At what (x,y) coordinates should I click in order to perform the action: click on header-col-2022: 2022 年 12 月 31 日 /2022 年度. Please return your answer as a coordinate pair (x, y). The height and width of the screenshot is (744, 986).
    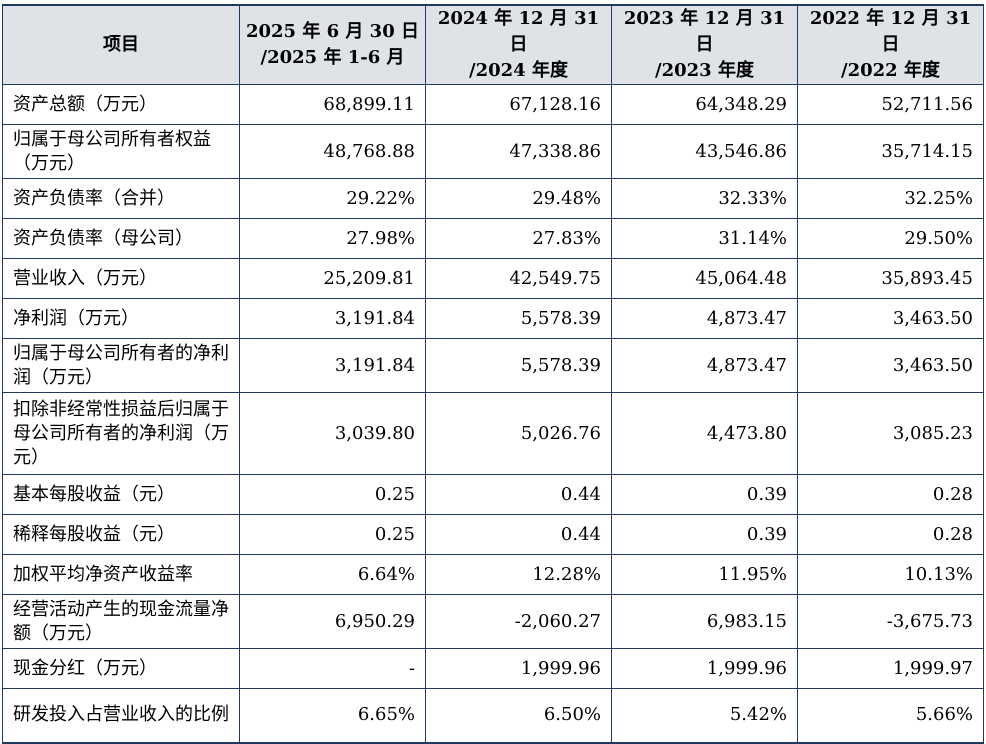
    Looking at the image, I should click on (890, 44).